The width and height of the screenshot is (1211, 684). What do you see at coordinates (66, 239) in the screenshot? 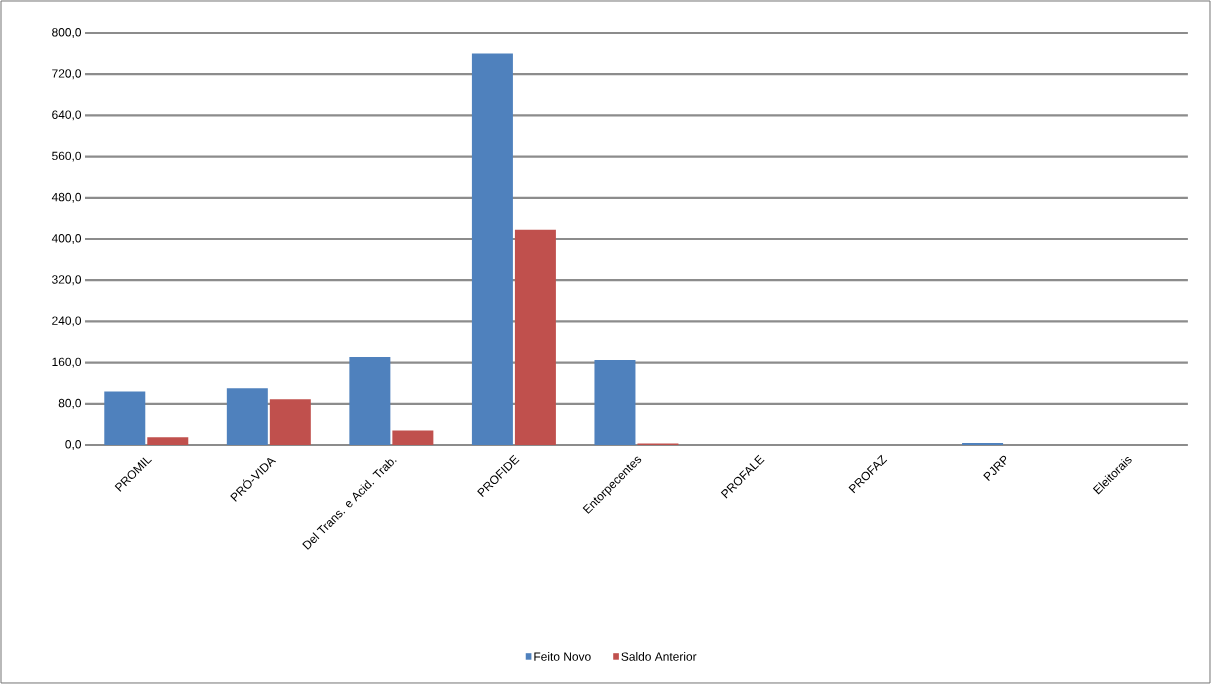
I see `y-tick-label: 400,0` at bounding box center [66, 239].